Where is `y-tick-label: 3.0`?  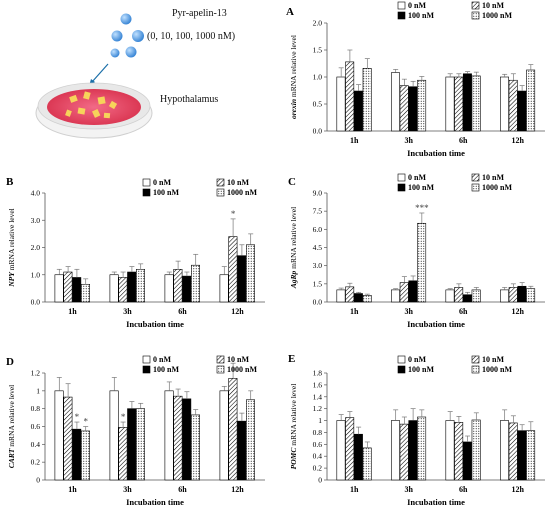
y-tick-label: 3.0 is located at coordinates (318, 265).